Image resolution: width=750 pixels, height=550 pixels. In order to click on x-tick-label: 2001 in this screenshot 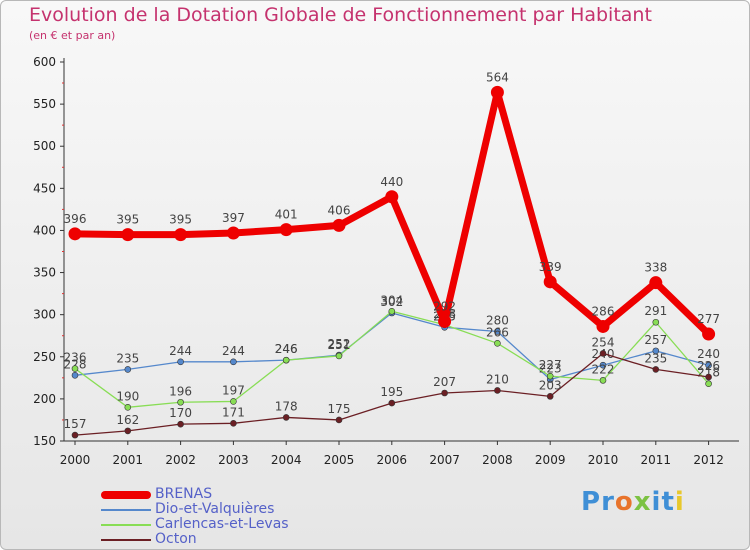, I will do `click(128, 460)`.